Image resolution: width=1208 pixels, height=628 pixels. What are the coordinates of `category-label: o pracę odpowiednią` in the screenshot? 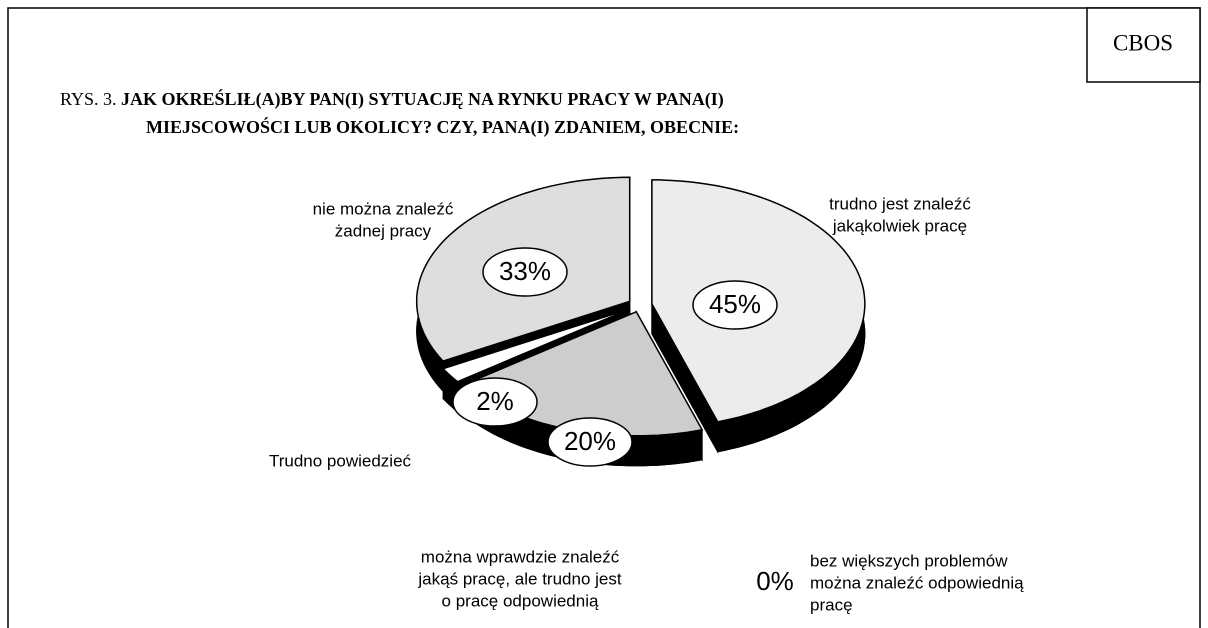 It's located at (520, 600).